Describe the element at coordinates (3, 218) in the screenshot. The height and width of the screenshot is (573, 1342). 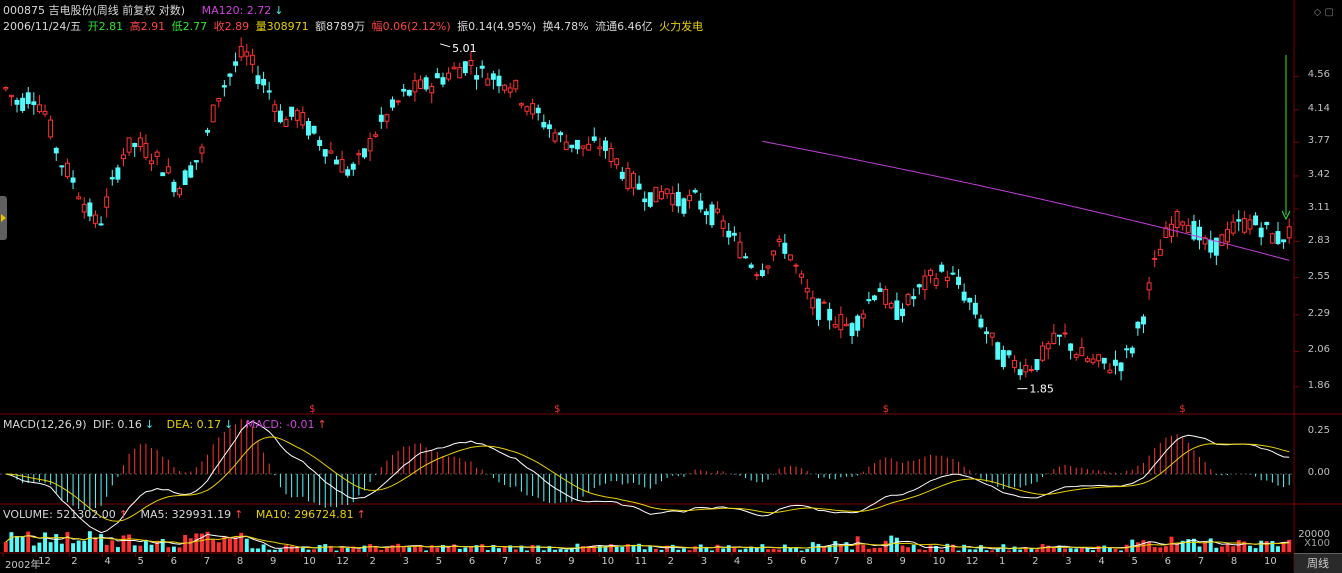
I see `expand-panel-tab` at that location.